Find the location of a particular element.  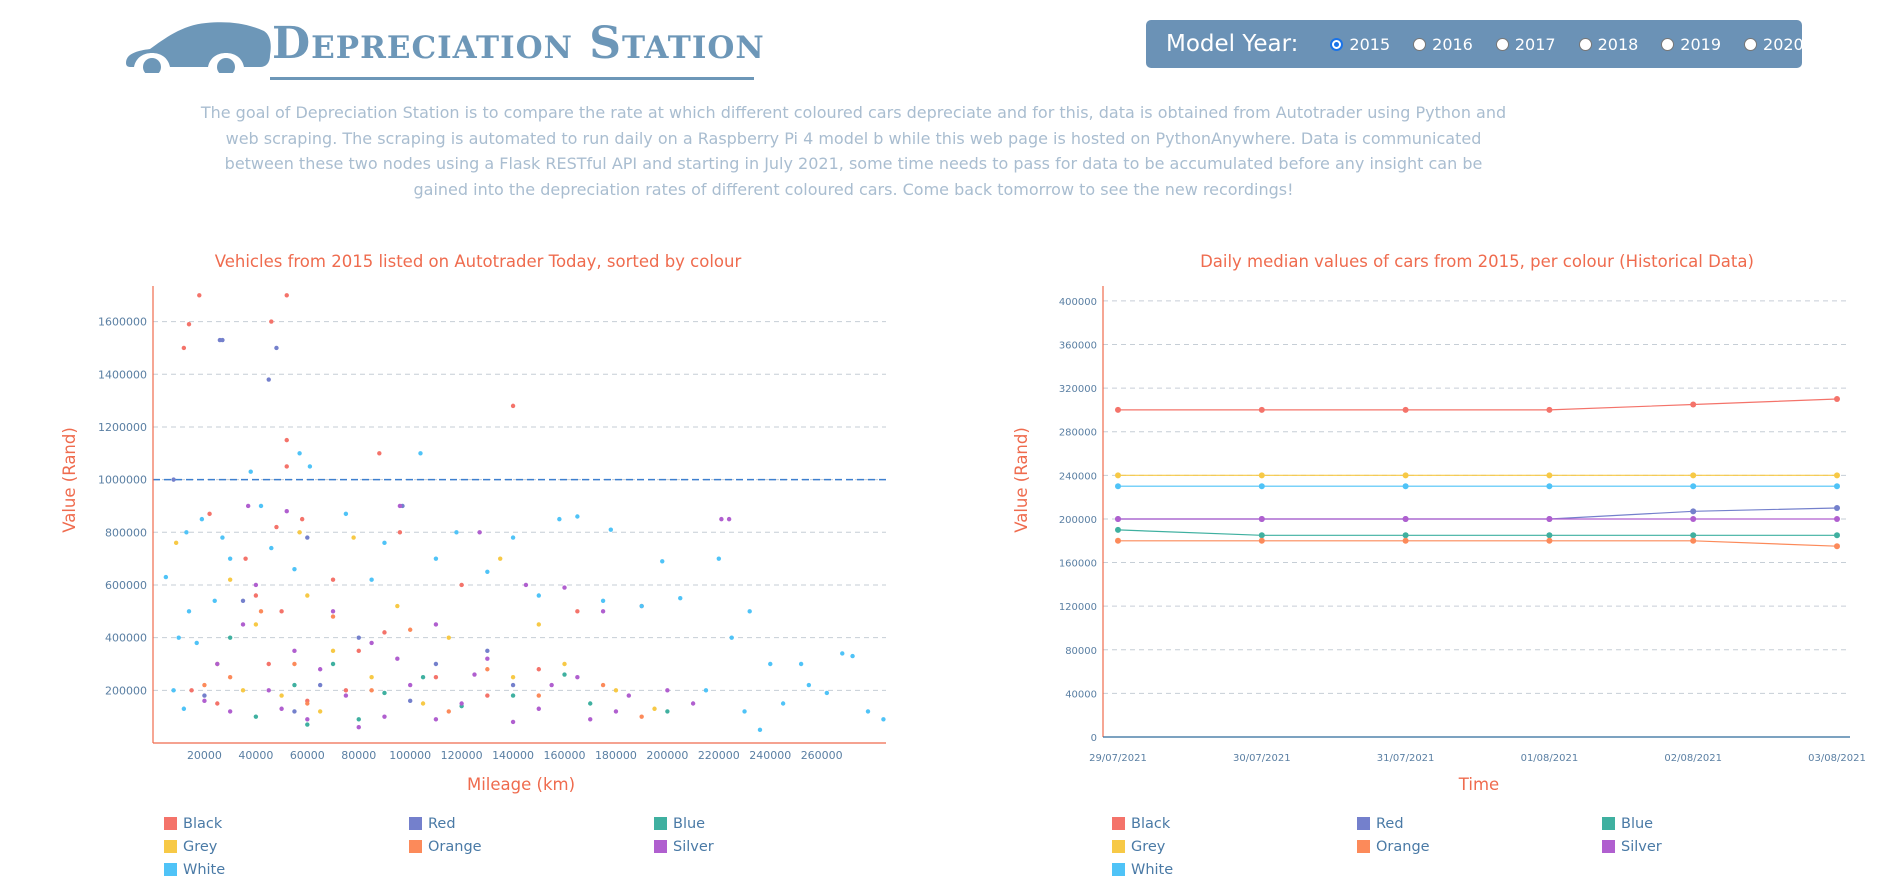

line-legend-item-blue: Blue is located at coordinates (1637, 824).